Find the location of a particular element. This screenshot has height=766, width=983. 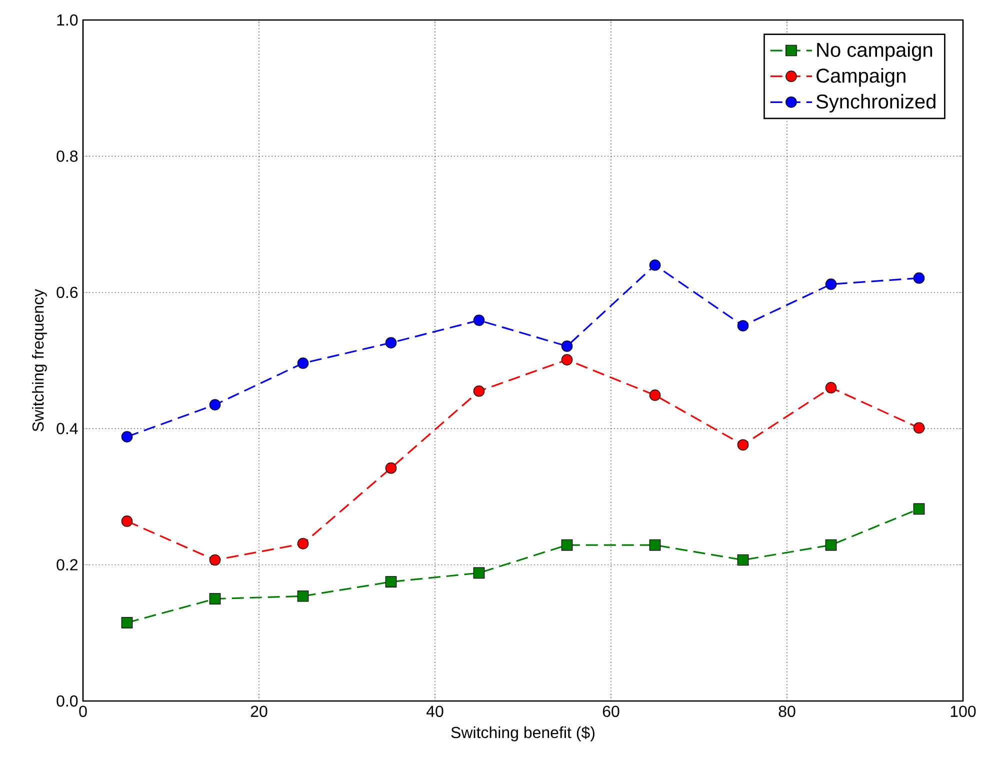

x-tick-label: 40 is located at coordinates (435, 712).